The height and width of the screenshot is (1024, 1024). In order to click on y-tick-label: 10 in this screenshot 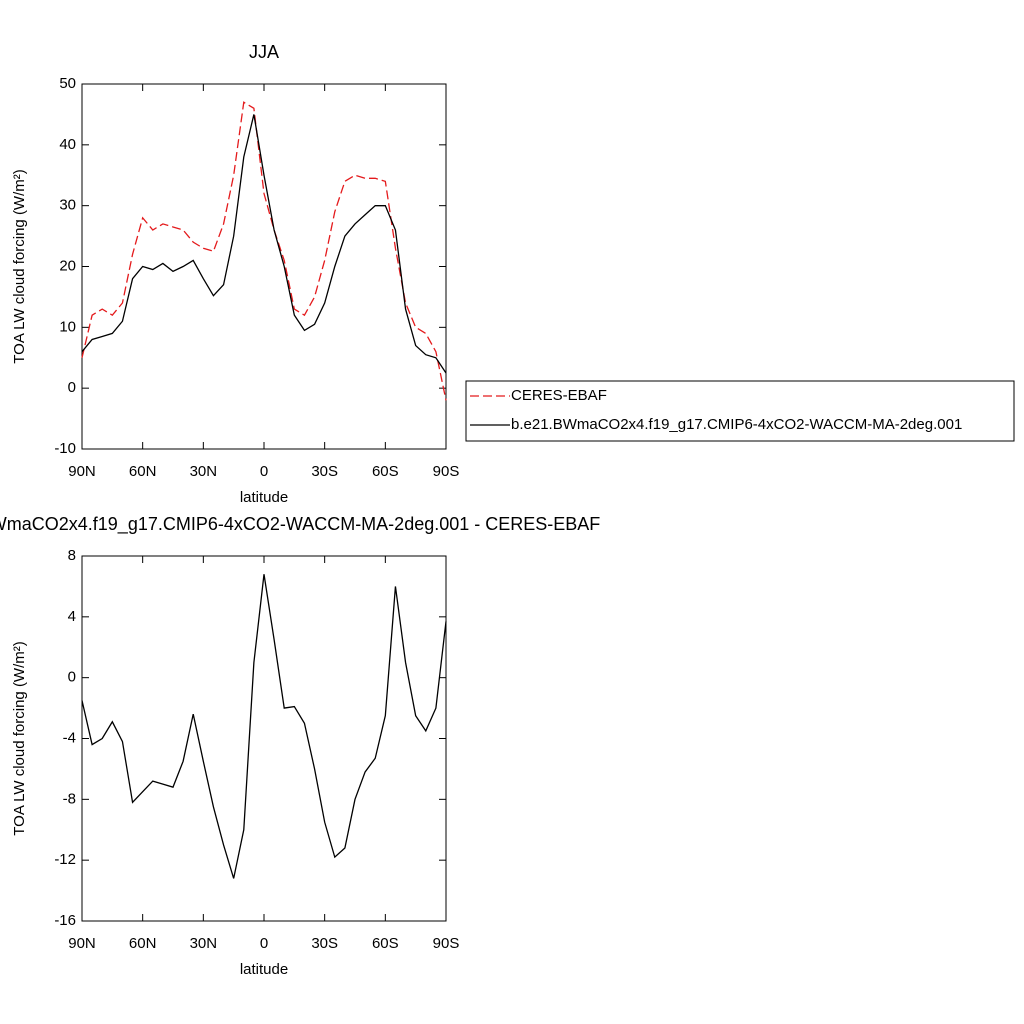, I will do `click(67, 326)`.